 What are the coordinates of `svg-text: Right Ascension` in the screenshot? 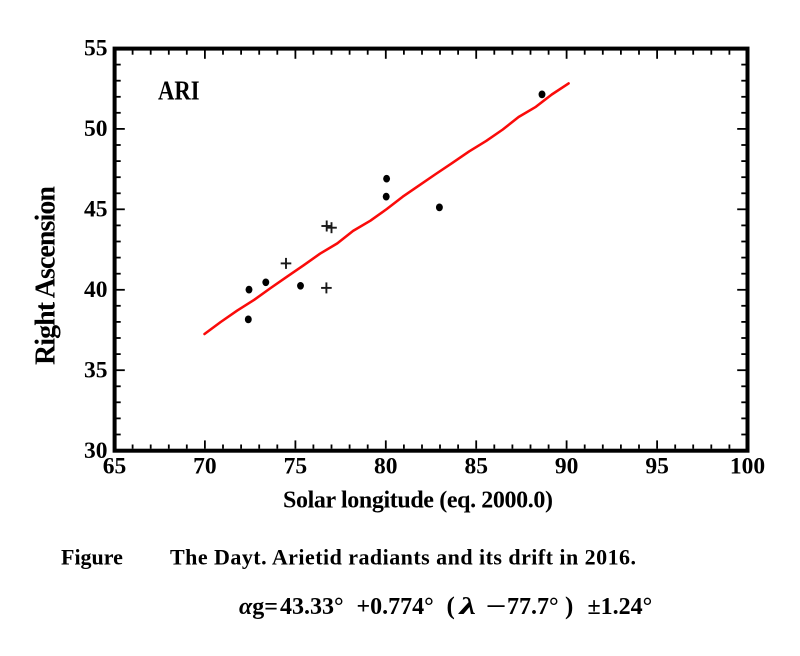 It's located at (46, 275).